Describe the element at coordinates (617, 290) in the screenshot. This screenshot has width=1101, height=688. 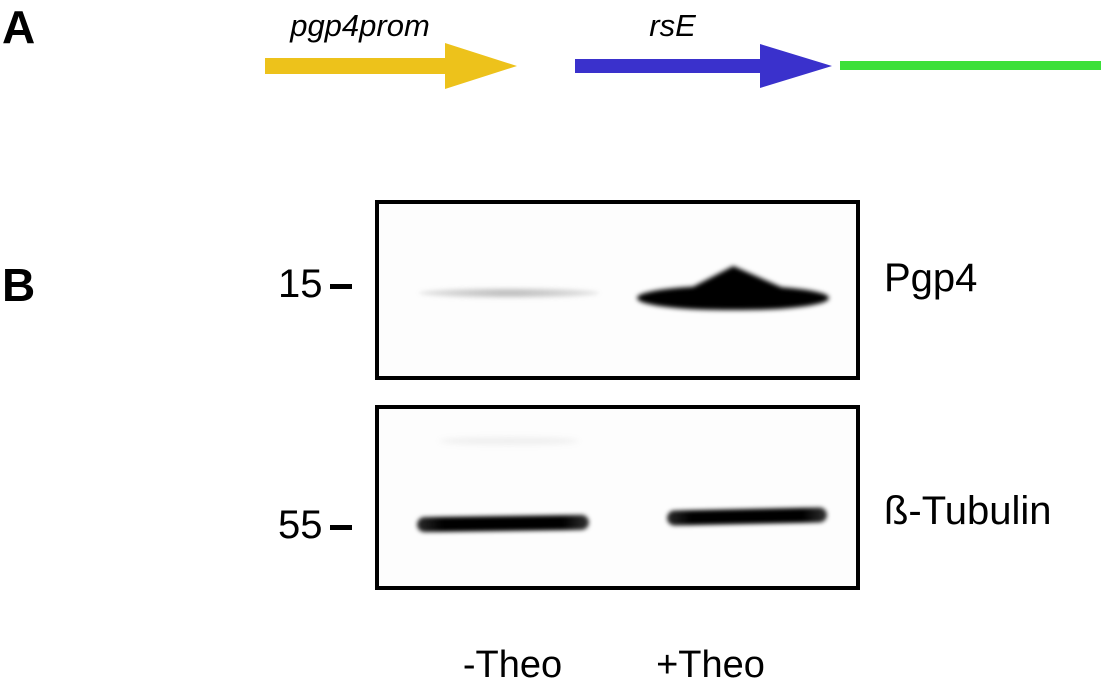
I see `blot-image-pgp4` at that location.